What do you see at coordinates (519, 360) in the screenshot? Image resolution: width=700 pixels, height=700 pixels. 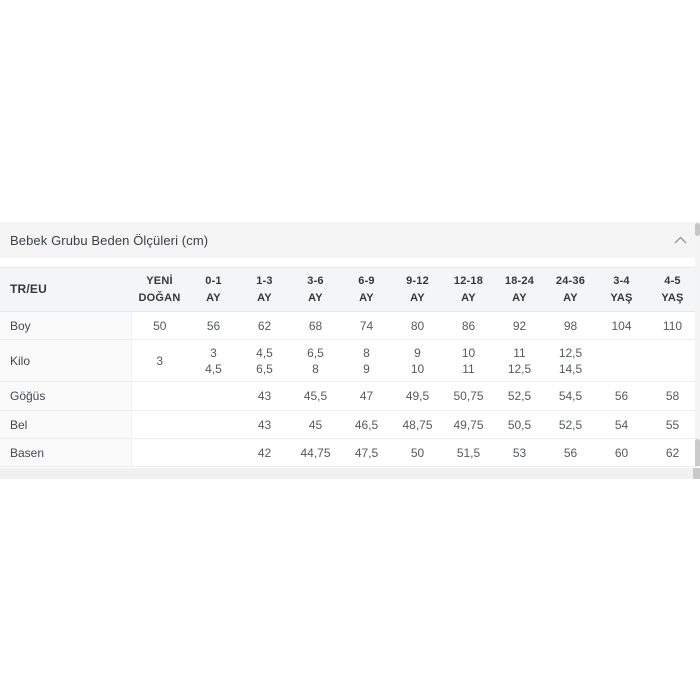 I see `cell: 11 12,5` at bounding box center [519, 360].